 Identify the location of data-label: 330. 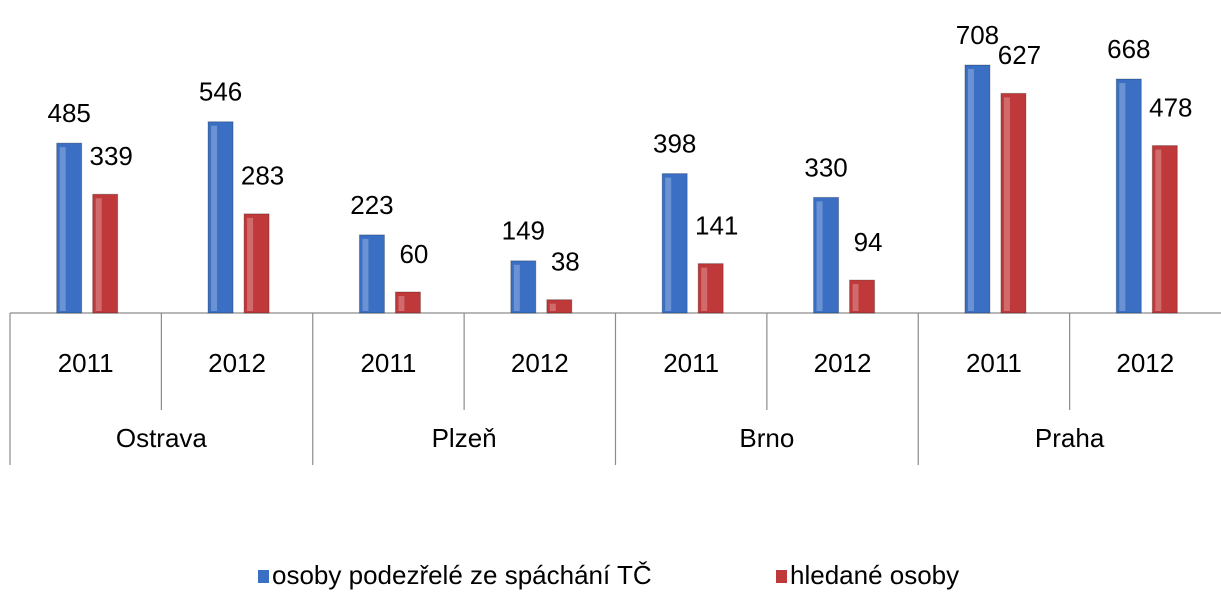
(825, 167).